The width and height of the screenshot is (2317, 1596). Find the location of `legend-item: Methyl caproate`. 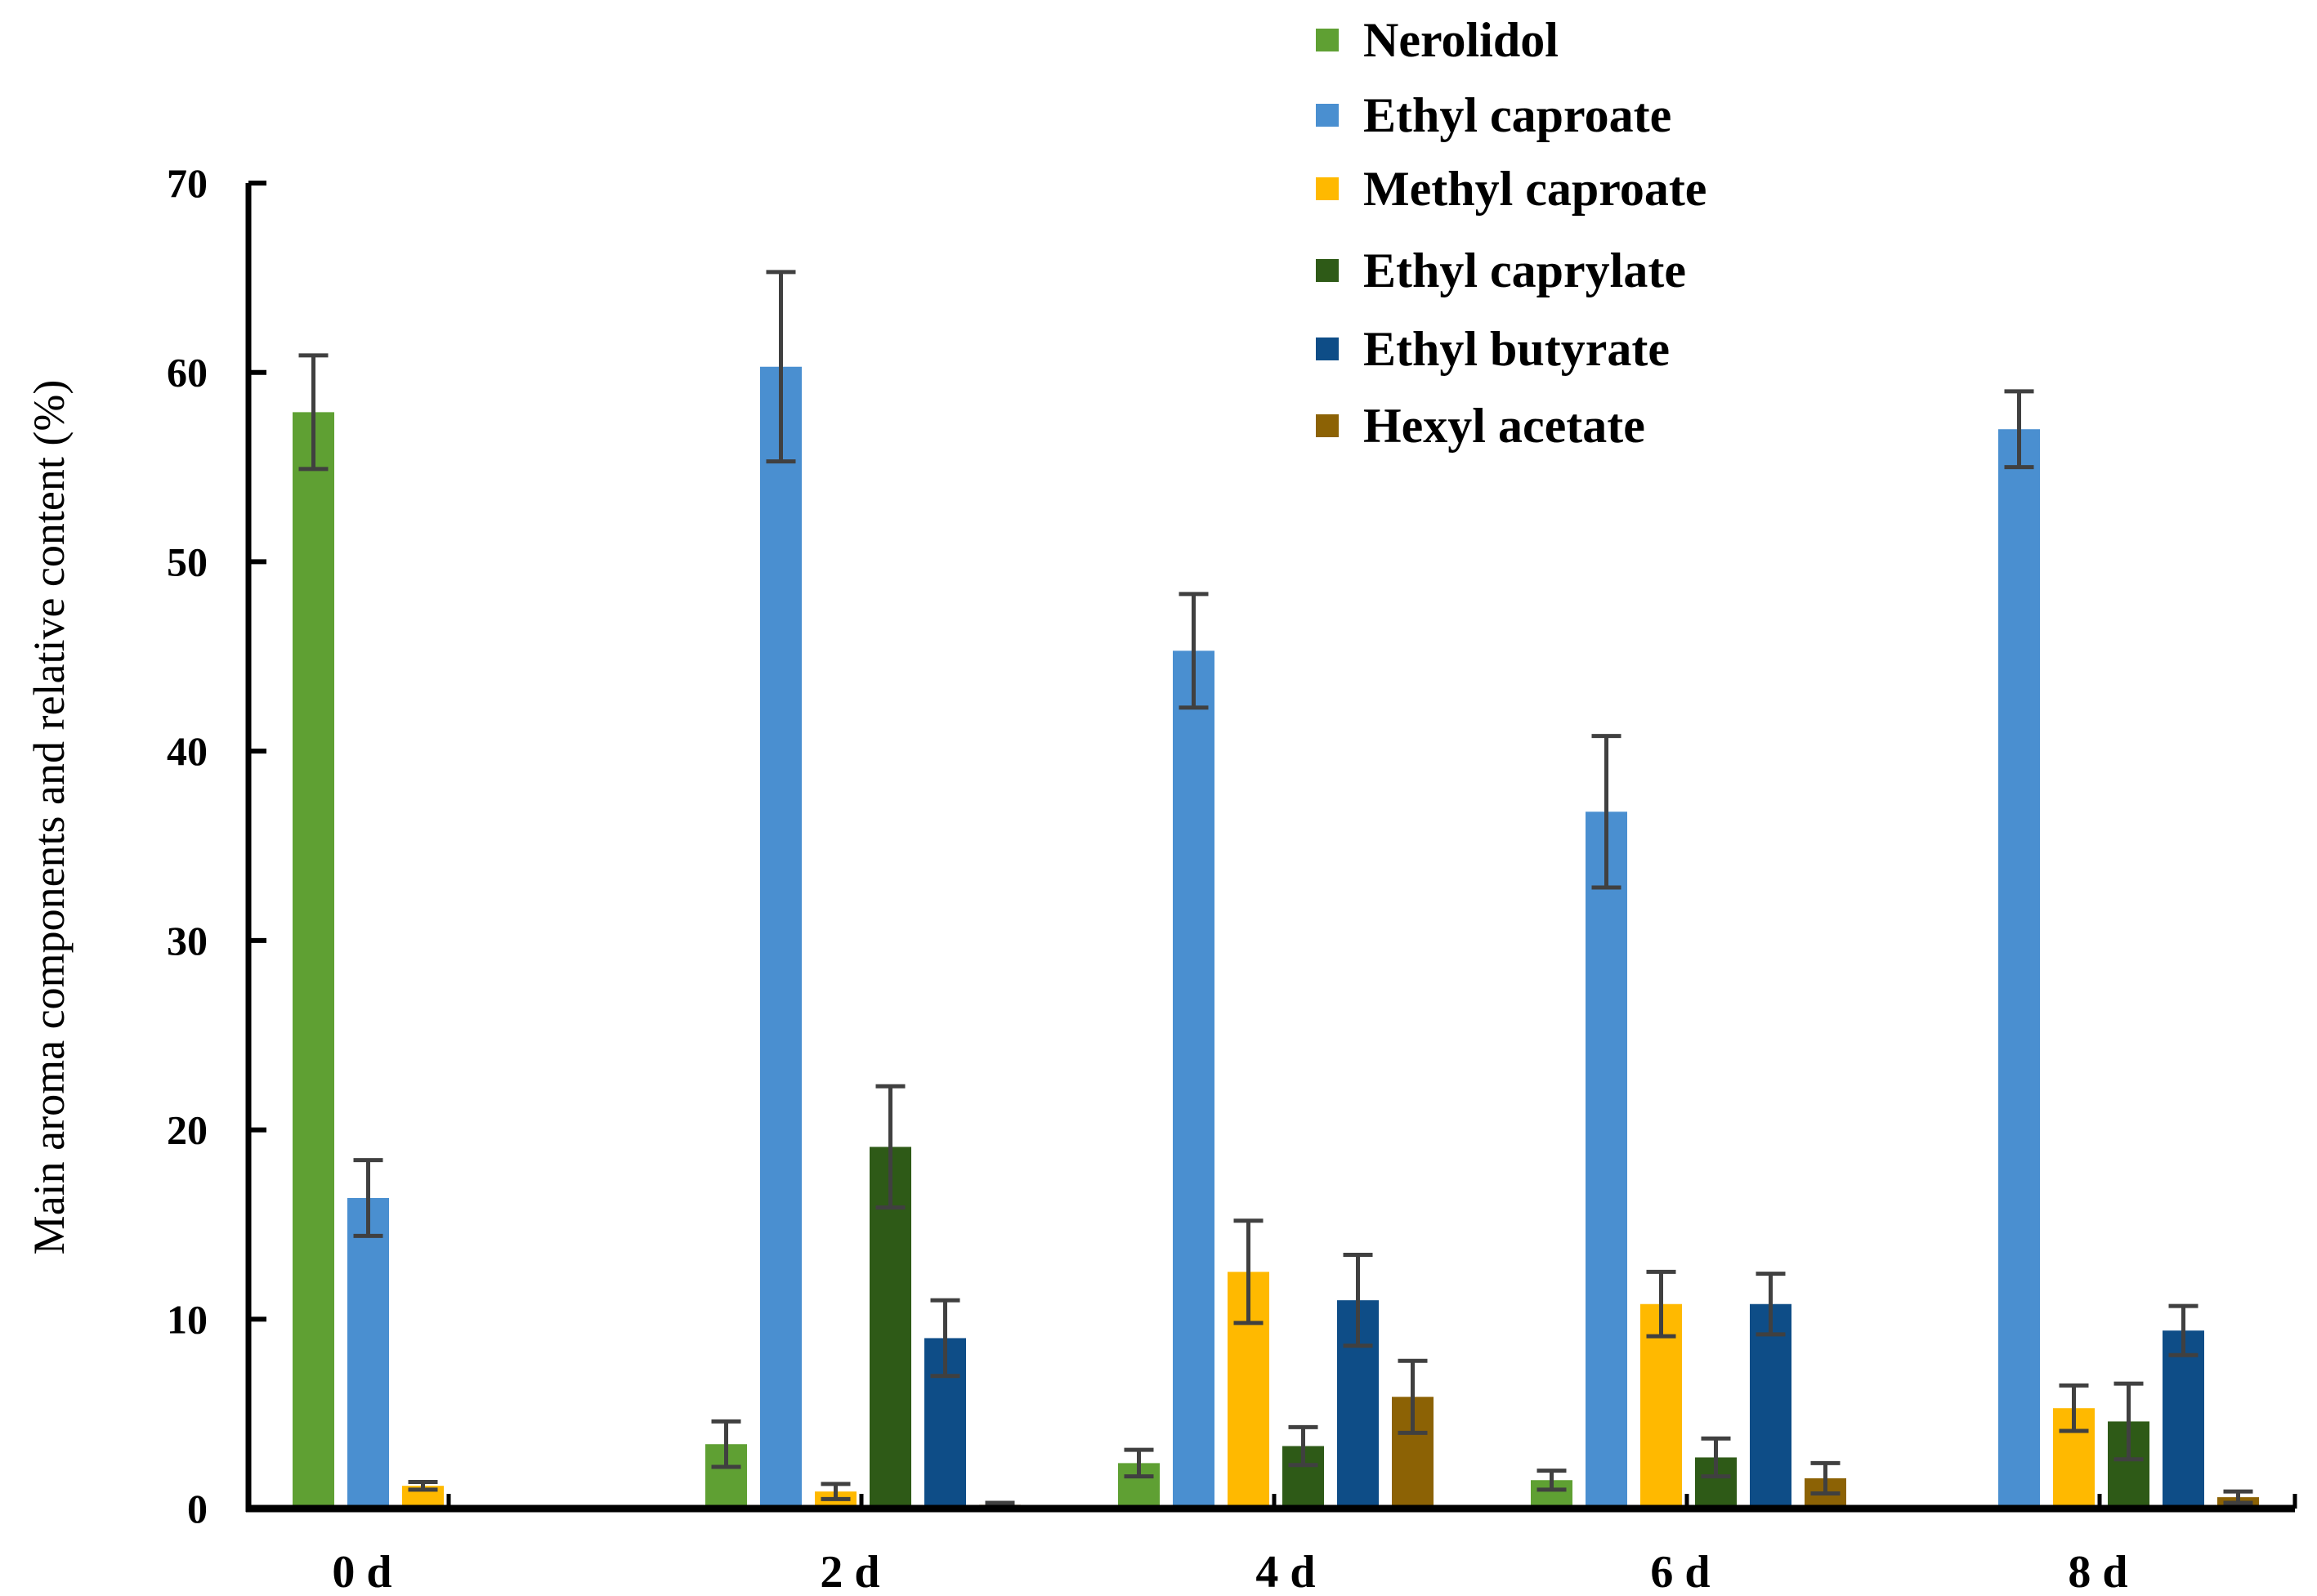

legend-item: Methyl caproate is located at coordinates (1511, 189).